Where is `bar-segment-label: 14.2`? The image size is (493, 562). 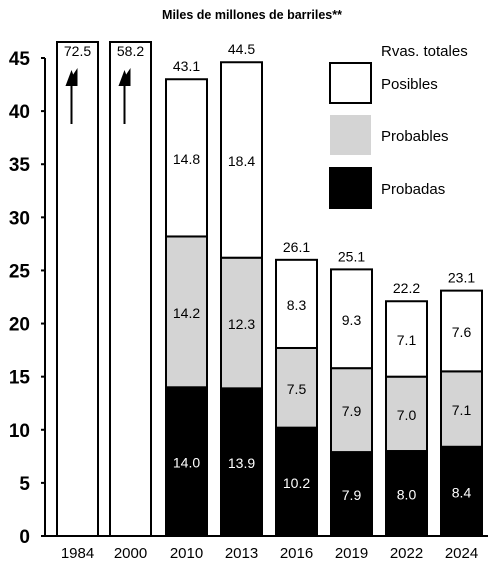
bar-segment-label: 14.2 is located at coordinates (186, 313).